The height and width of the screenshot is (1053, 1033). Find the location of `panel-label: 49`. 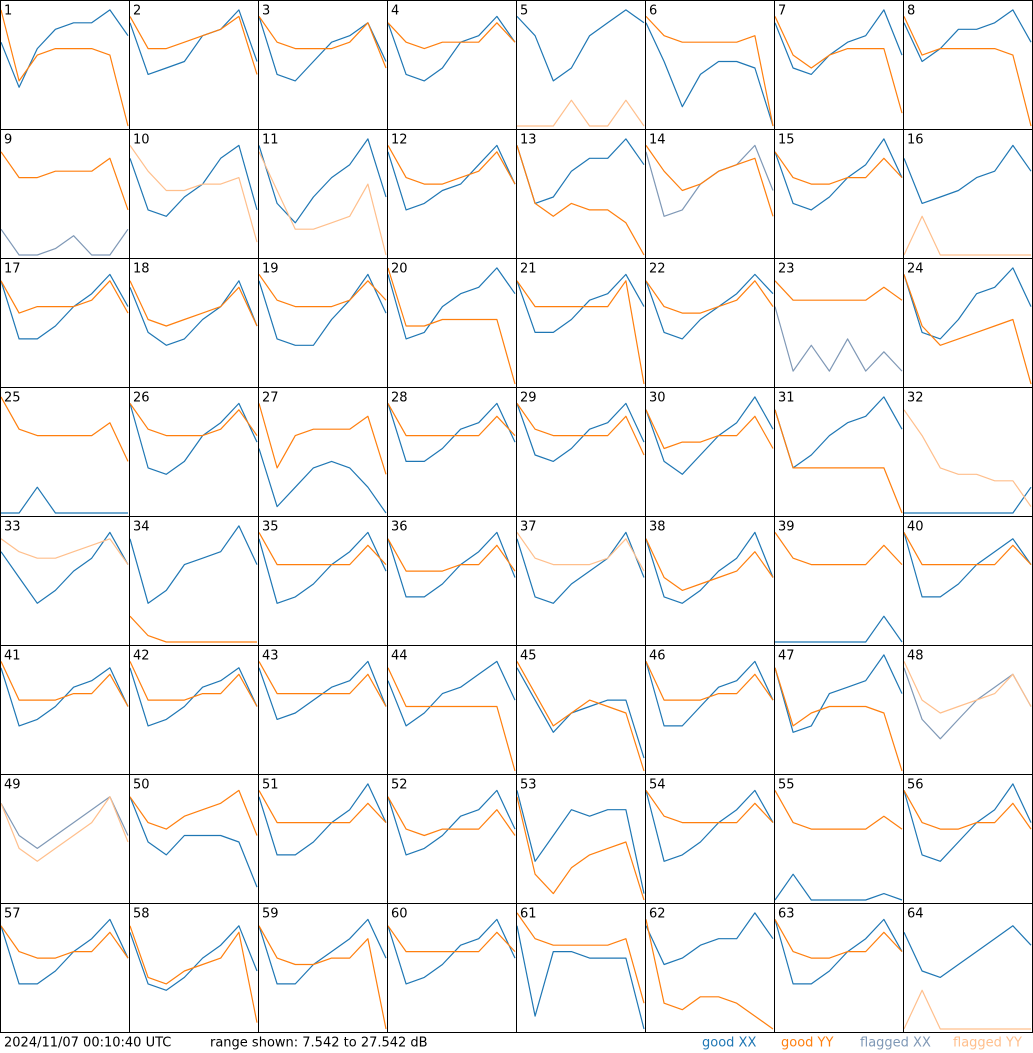

panel-label: 49 is located at coordinates (12, 785).